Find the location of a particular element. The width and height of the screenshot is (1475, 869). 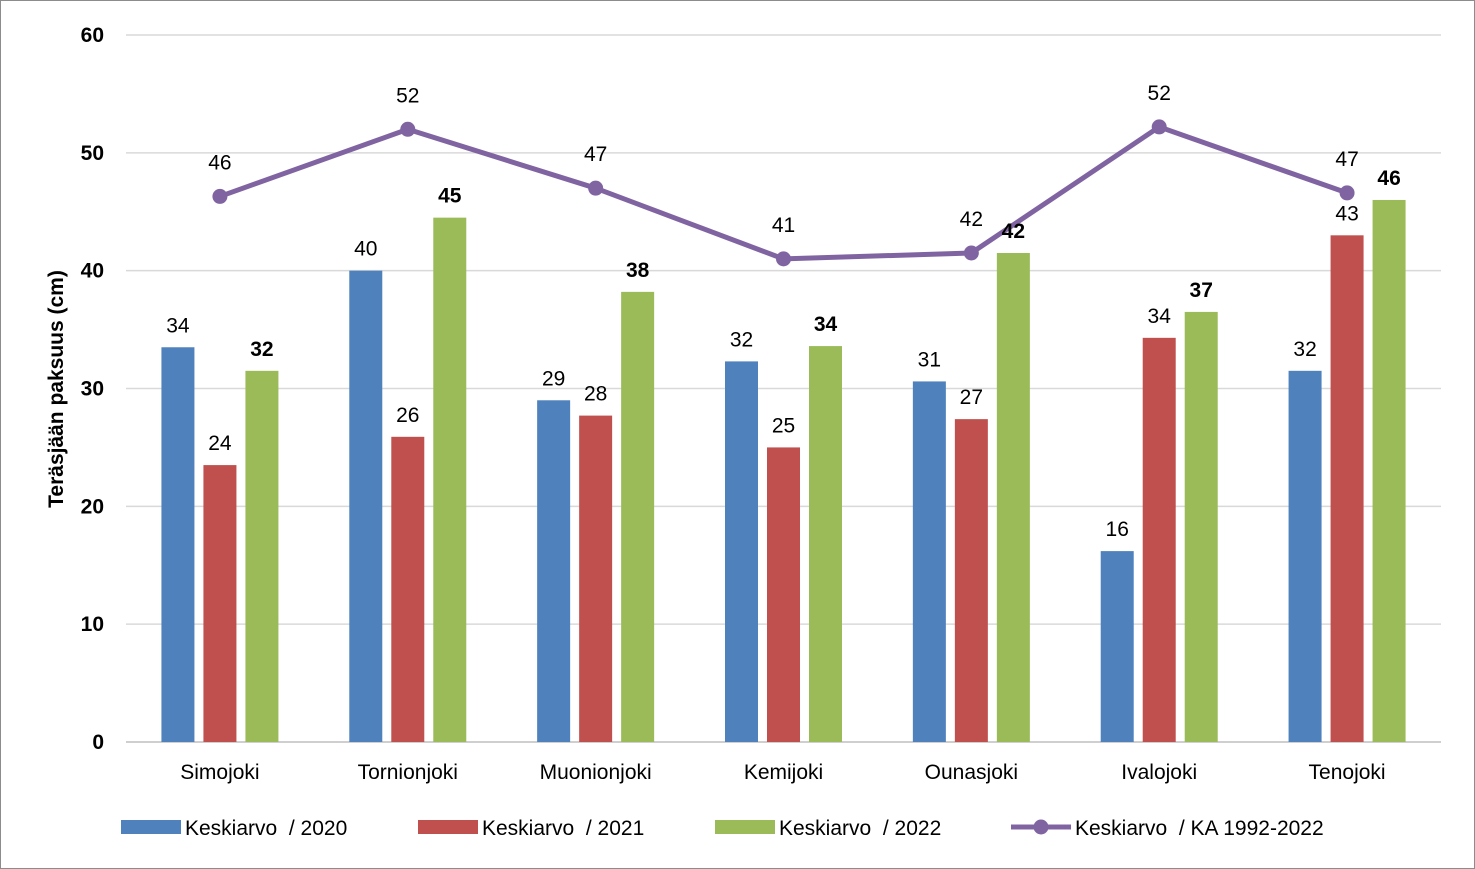

data-label-ounasjoki-s1: 27 is located at coordinates (971, 397).